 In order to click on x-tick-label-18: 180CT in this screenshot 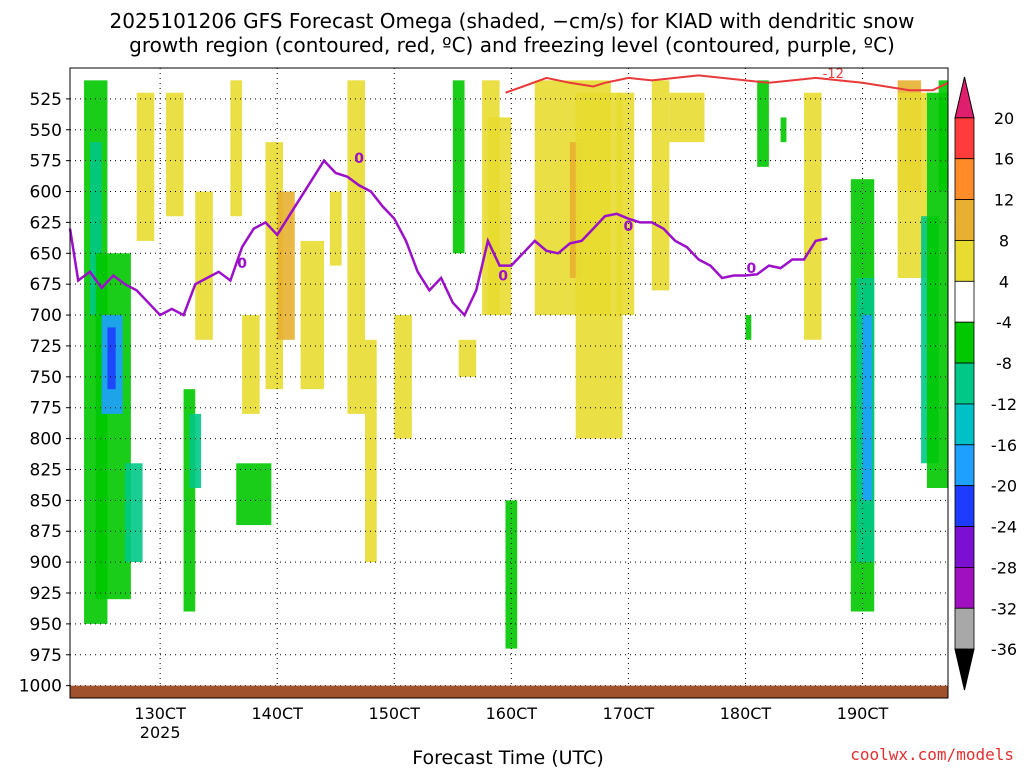, I will do `click(746, 713)`.